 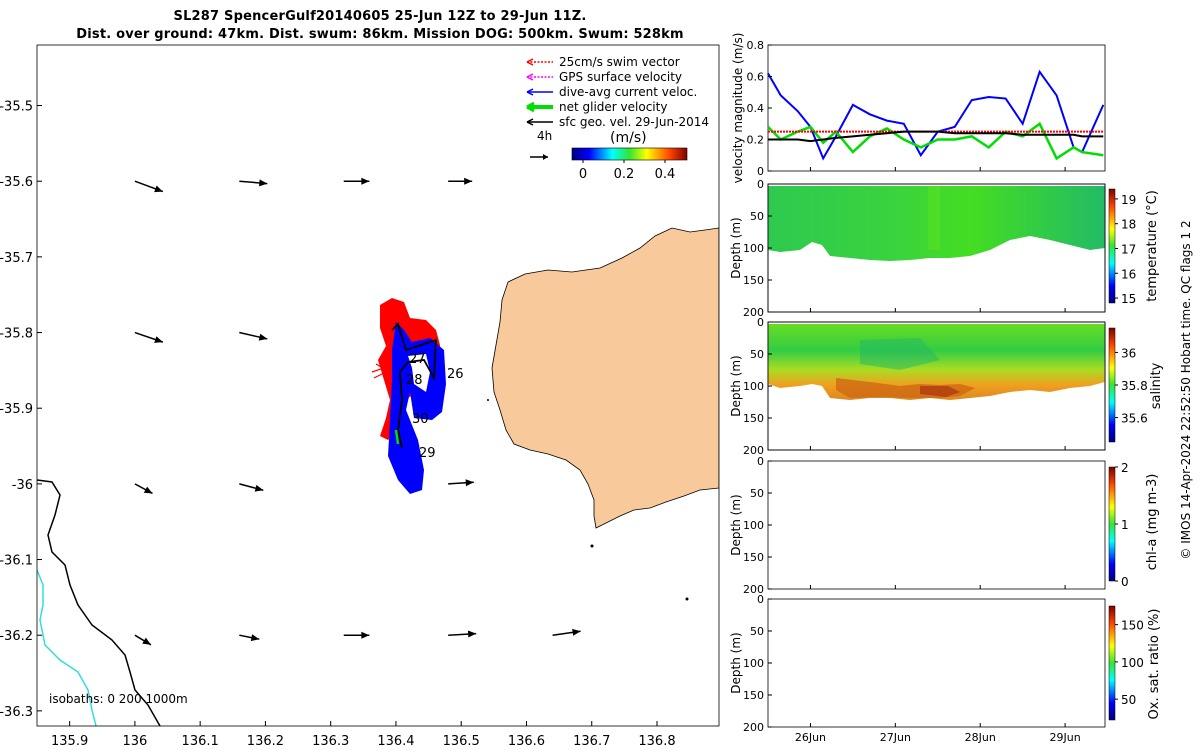 I want to click on chl-cbar-label-2: 2, so click(x=1125, y=468).